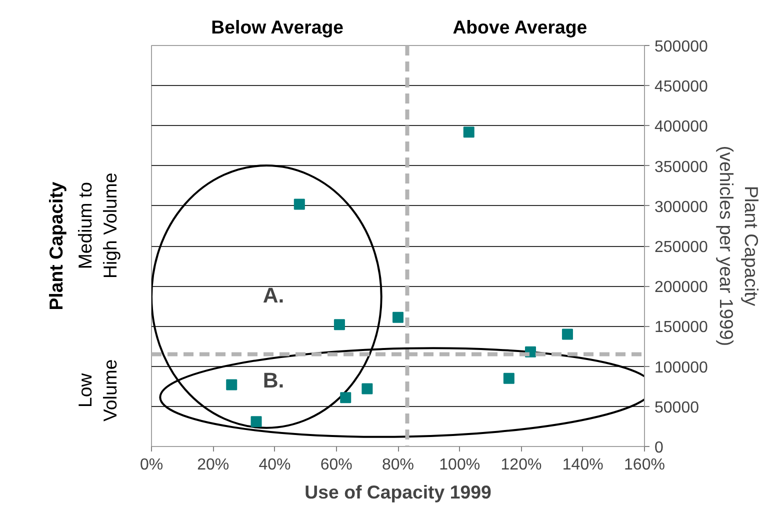  Describe the element at coordinates (277, 27) in the screenshot. I see `text: Below Average` at that location.